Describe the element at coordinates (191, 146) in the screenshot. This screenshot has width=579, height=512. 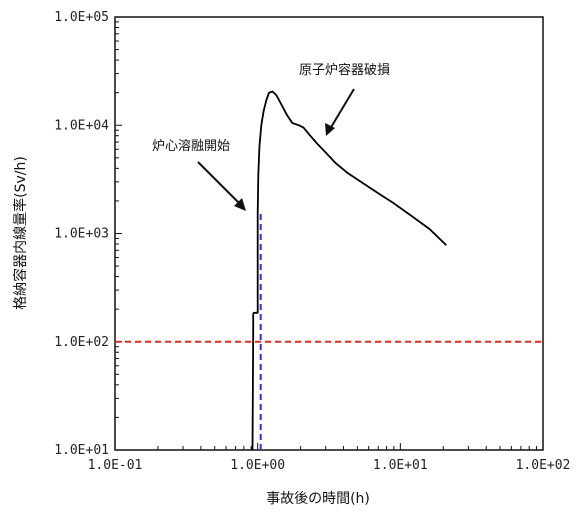
I see `annotation-core-melt: 炉心溶融開始` at that location.